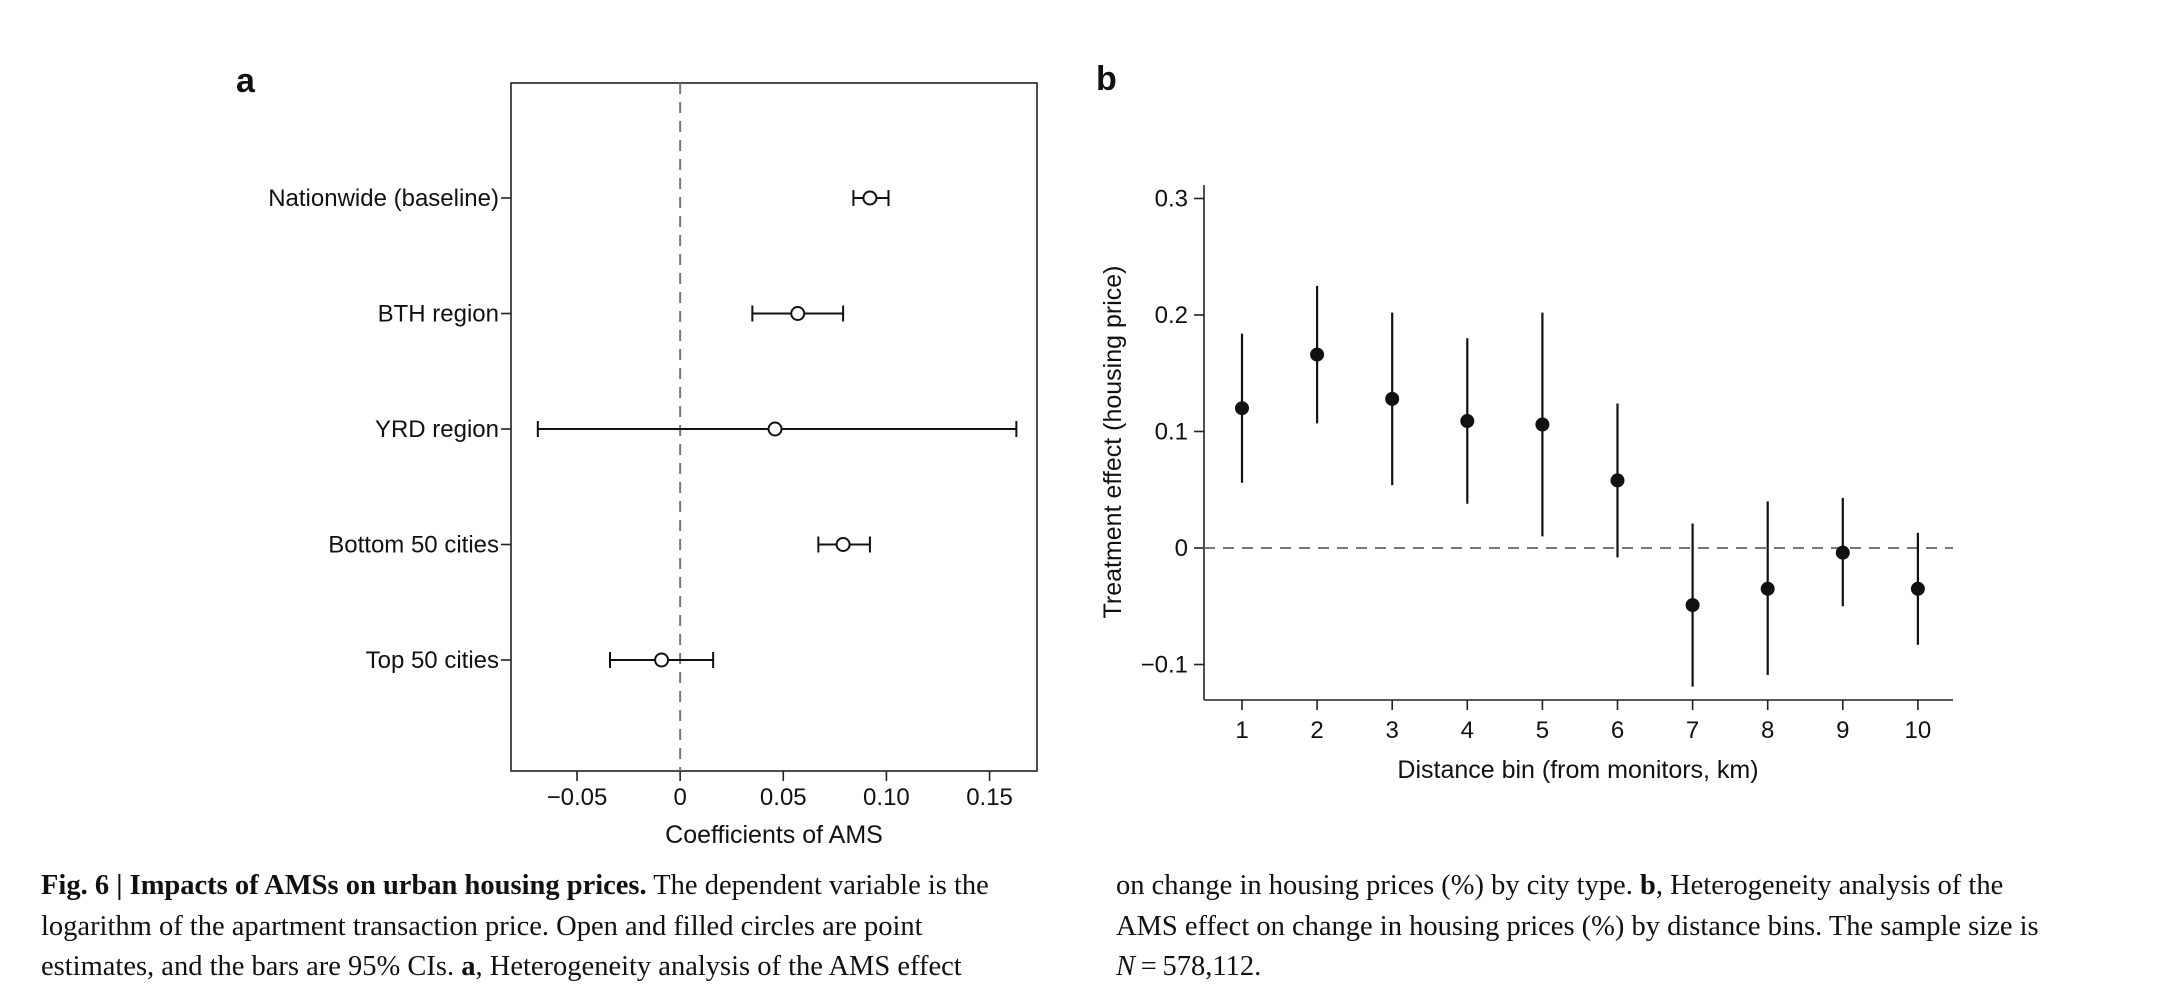 The image size is (2184, 1008). Describe the element at coordinates (468, 966) in the screenshot. I see `caption-text: a` at that location.